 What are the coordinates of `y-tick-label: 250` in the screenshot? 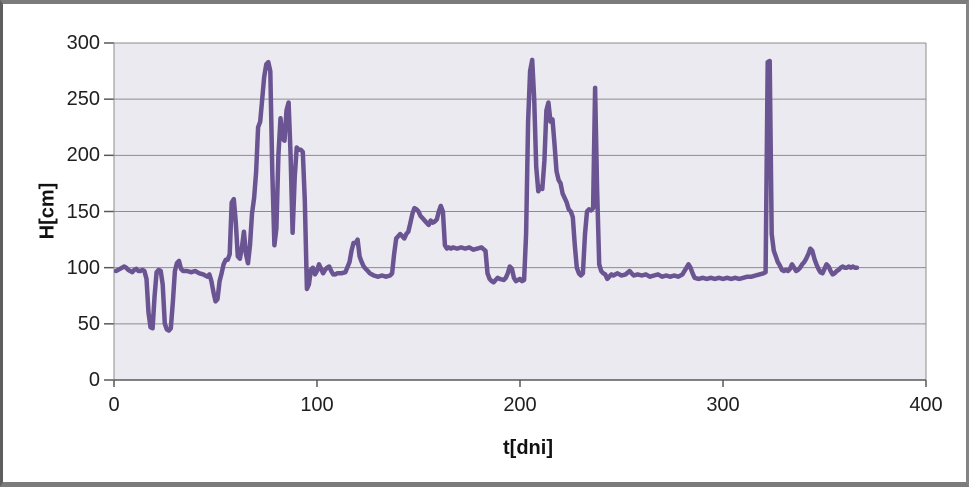 It's located at (83, 99).